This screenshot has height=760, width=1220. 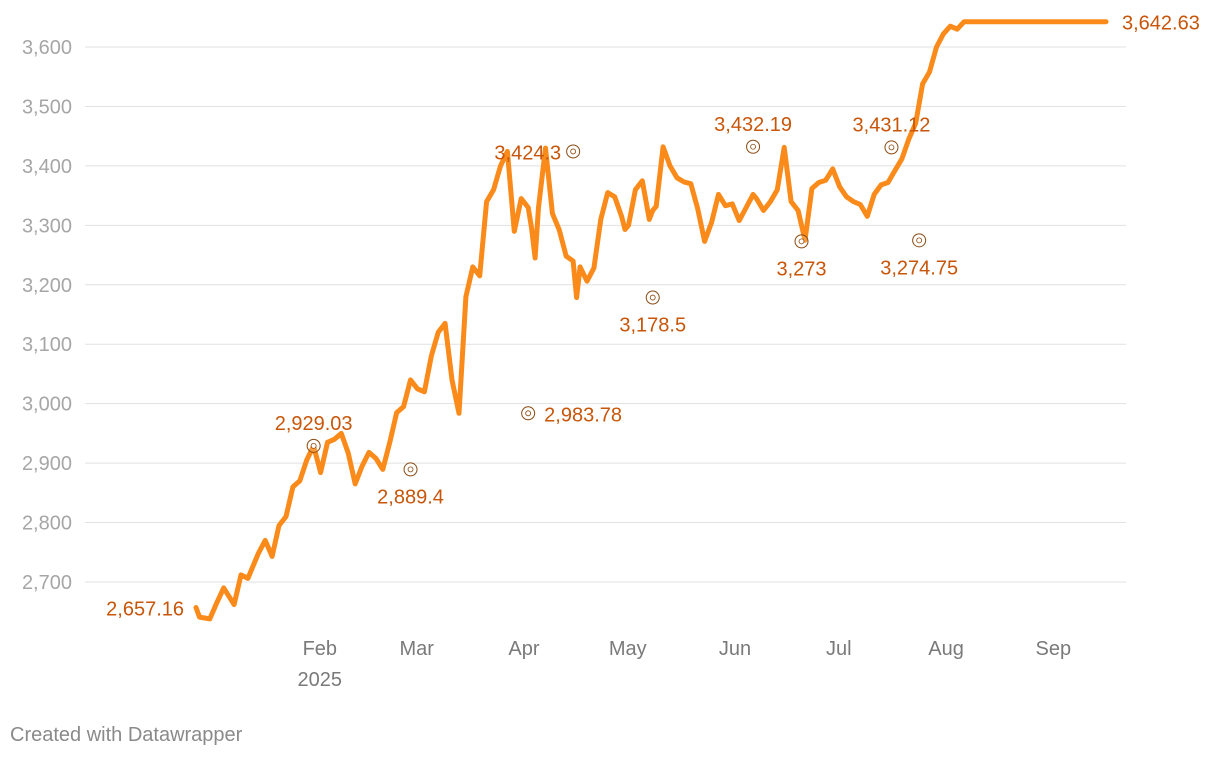 What do you see at coordinates (47, 464) in the screenshot?
I see `y-tick-label: 2,900` at bounding box center [47, 464].